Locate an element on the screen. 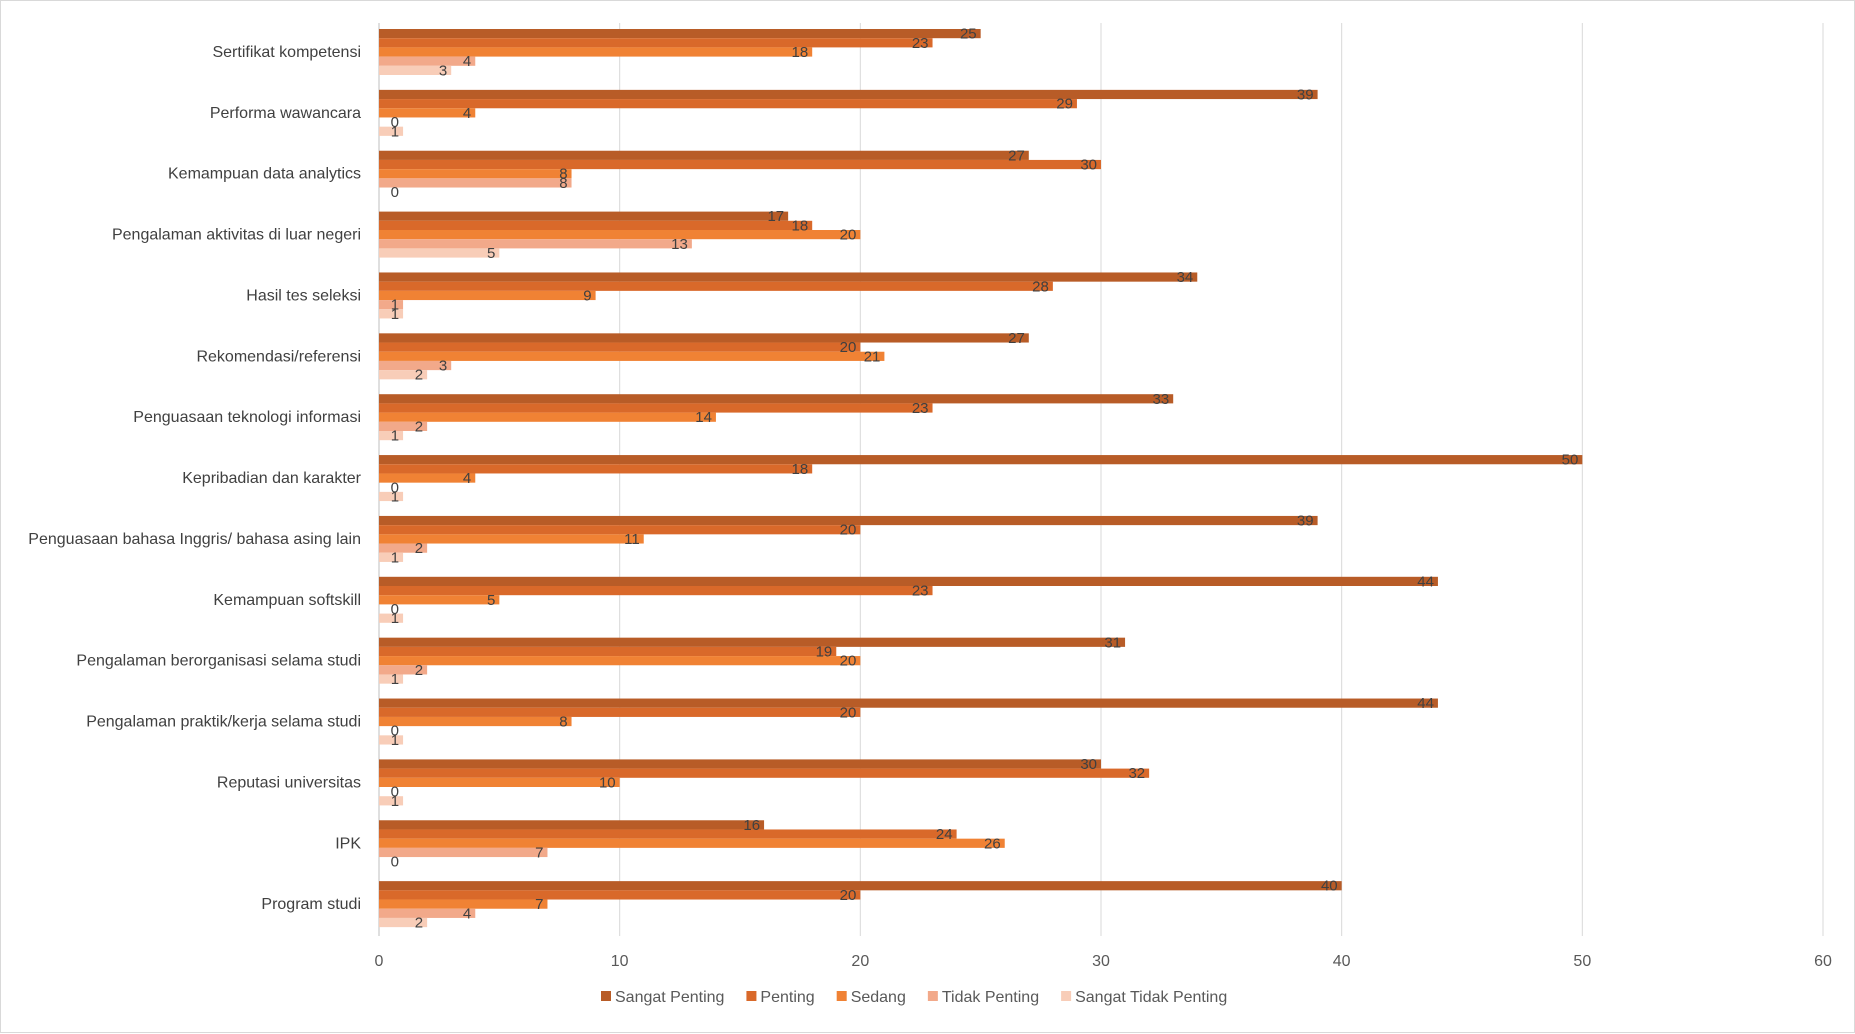 This screenshot has height=1034, width=1855. x-axis-tick-labels: 0 10 20 30 40 50 60 is located at coordinates (1103, 961).